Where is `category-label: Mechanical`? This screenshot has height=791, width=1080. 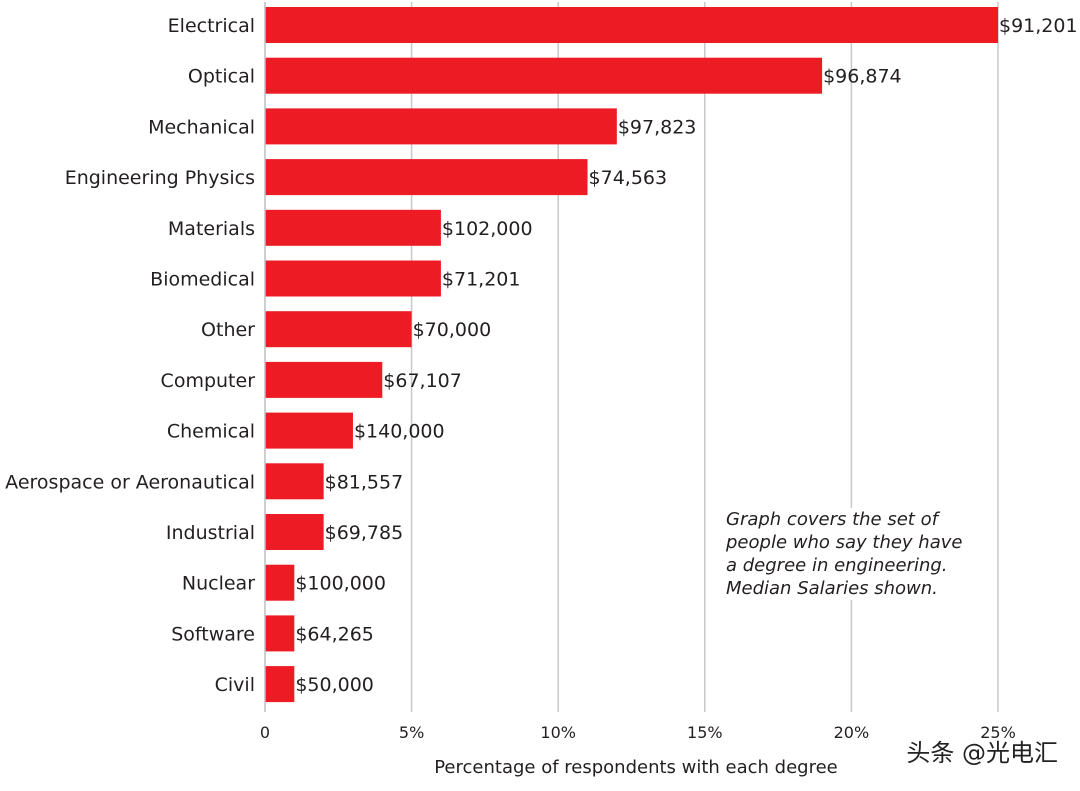 category-label: Mechanical is located at coordinates (201, 127).